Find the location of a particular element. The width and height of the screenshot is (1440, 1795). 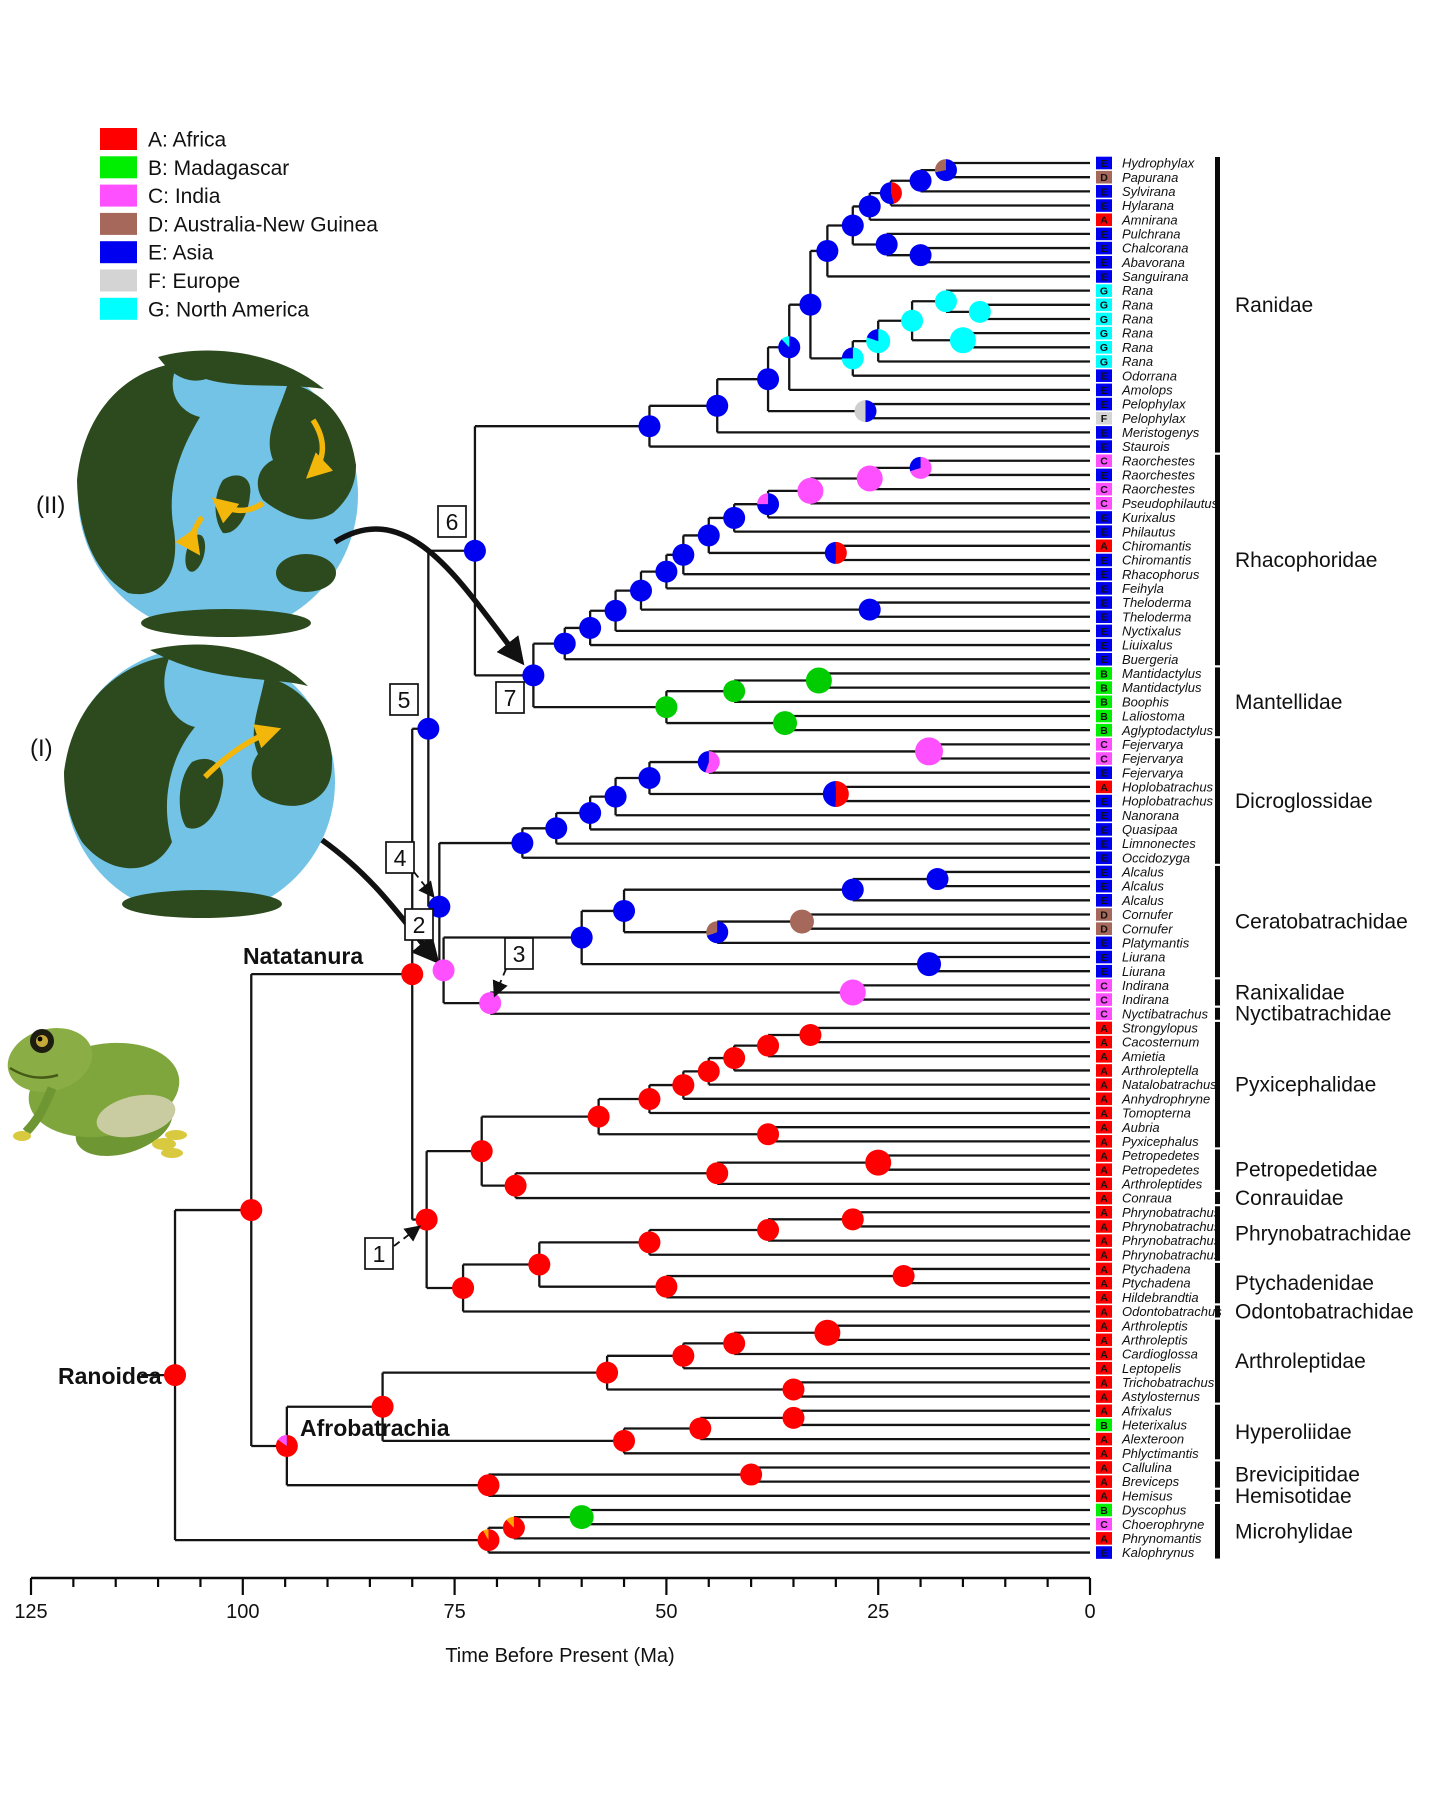

taxon-name: Occidozyga is located at coordinates (1156, 857).